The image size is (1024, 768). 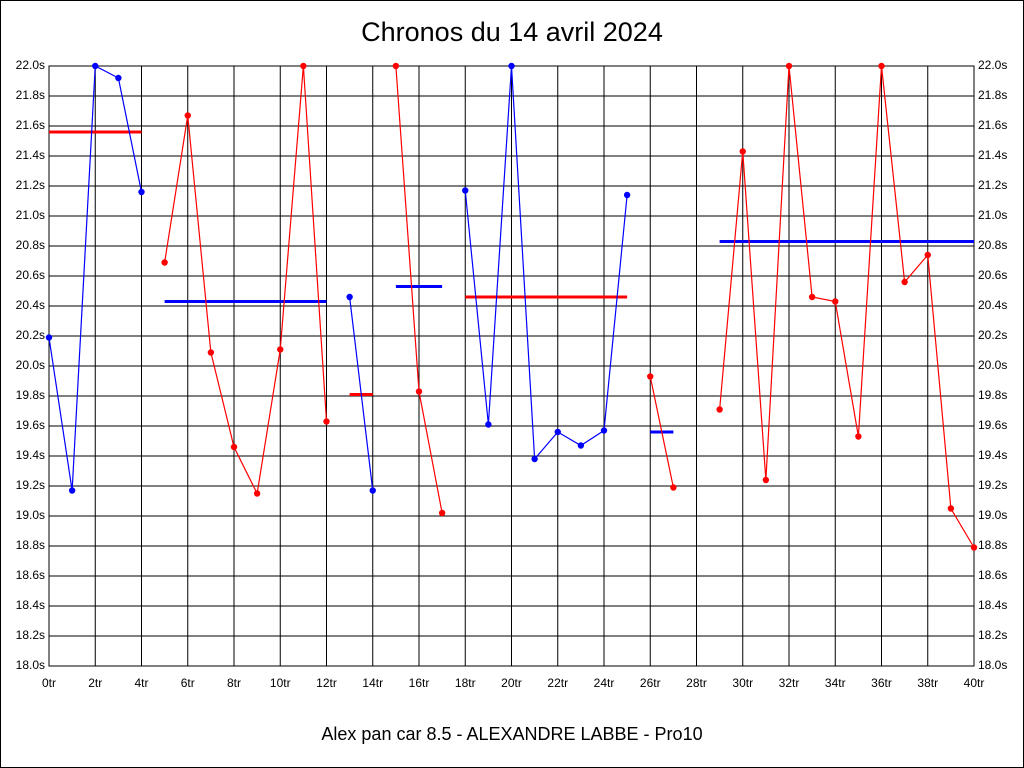 What do you see at coordinates (280, 683) in the screenshot?
I see `x-tick-label: 10tr` at bounding box center [280, 683].